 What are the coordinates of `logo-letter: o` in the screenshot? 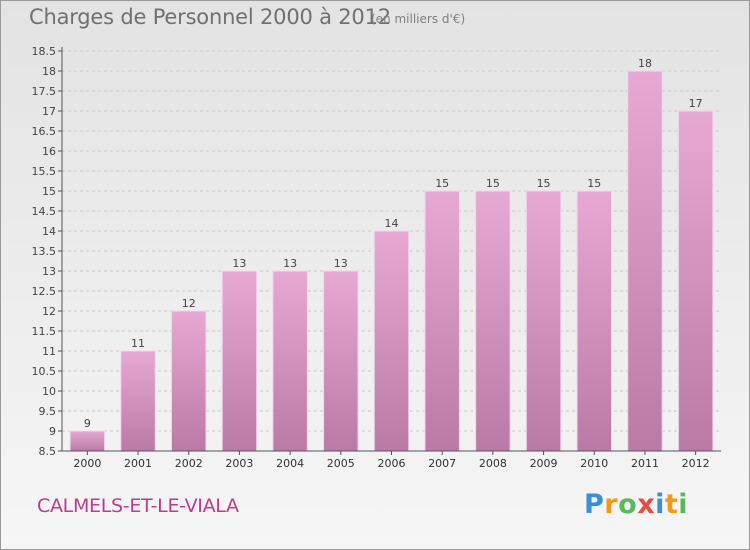 It's located at (628, 504).